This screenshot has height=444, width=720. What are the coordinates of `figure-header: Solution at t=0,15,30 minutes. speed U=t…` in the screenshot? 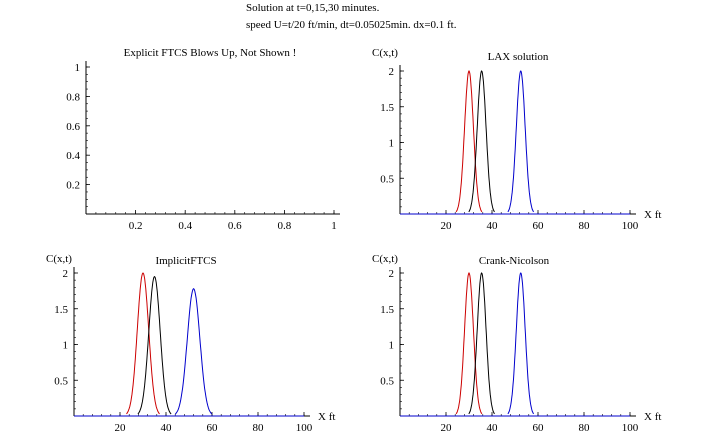 It's located at (351, 17).